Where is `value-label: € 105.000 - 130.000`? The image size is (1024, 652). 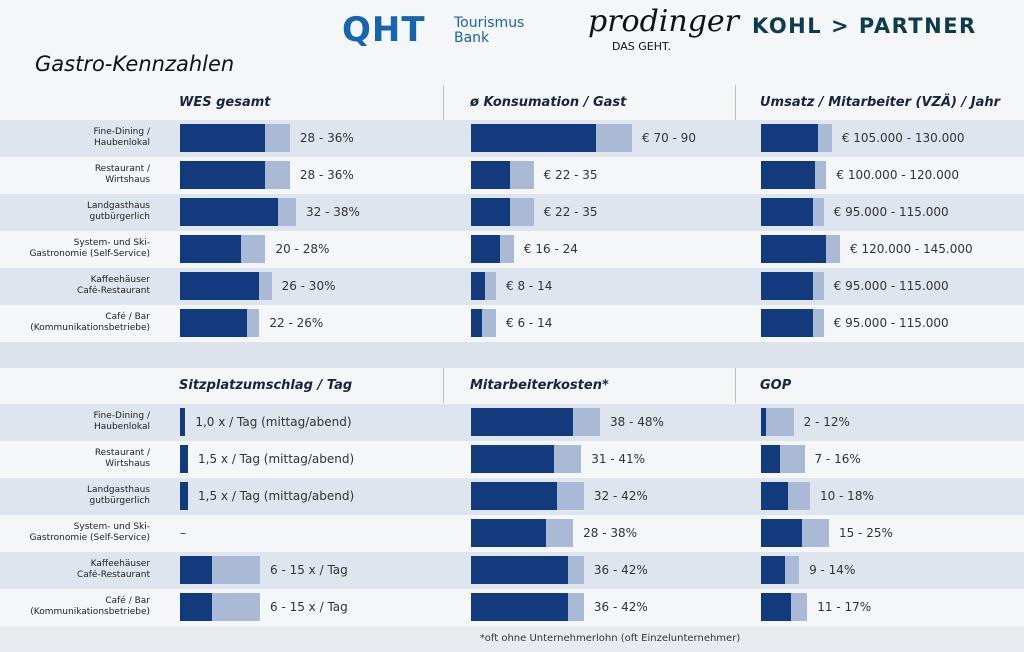 value-label: € 105.000 - 130.000 is located at coordinates (903, 138).